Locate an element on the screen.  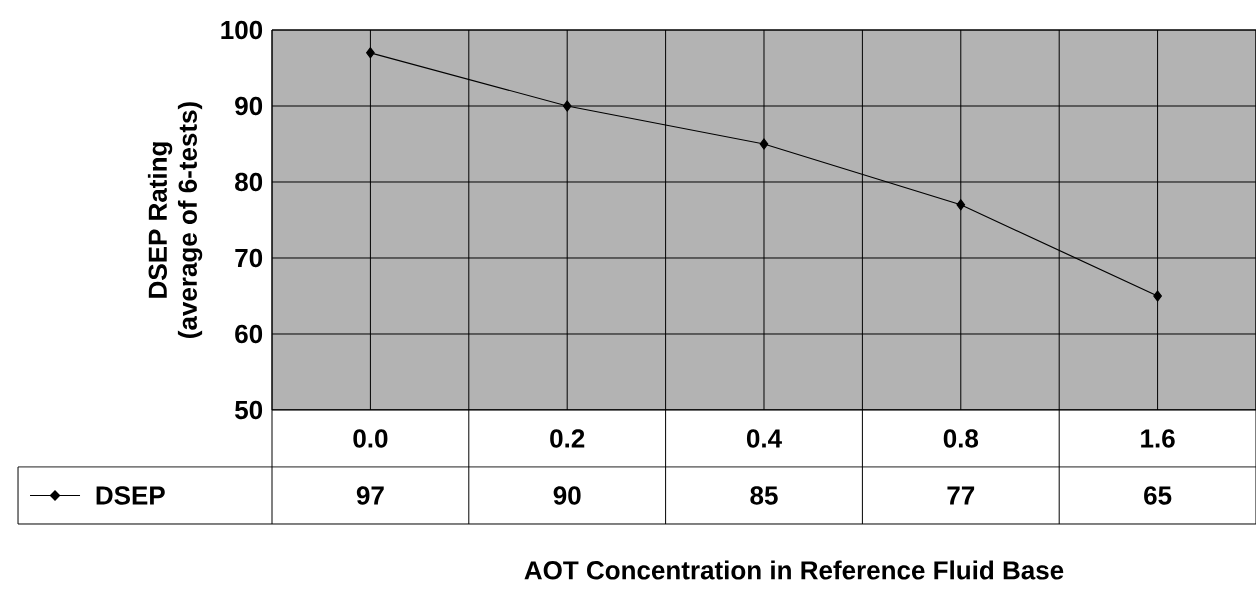
x-tick-label: 0.8 is located at coordinates (961, 438).